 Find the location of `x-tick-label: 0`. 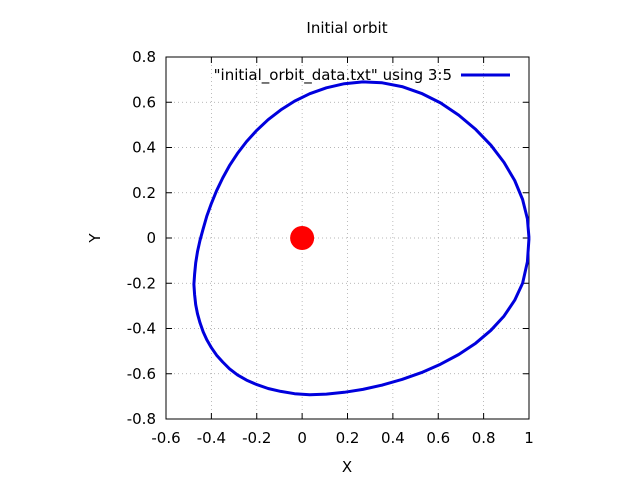

x-tick-label: 0 is located at coordinates (302, 438).